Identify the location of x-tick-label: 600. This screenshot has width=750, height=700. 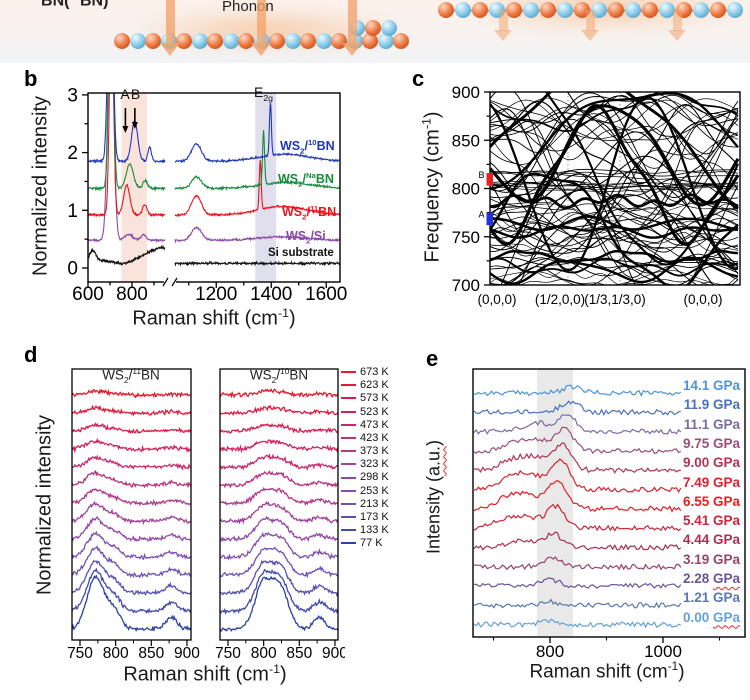
(88, 294).